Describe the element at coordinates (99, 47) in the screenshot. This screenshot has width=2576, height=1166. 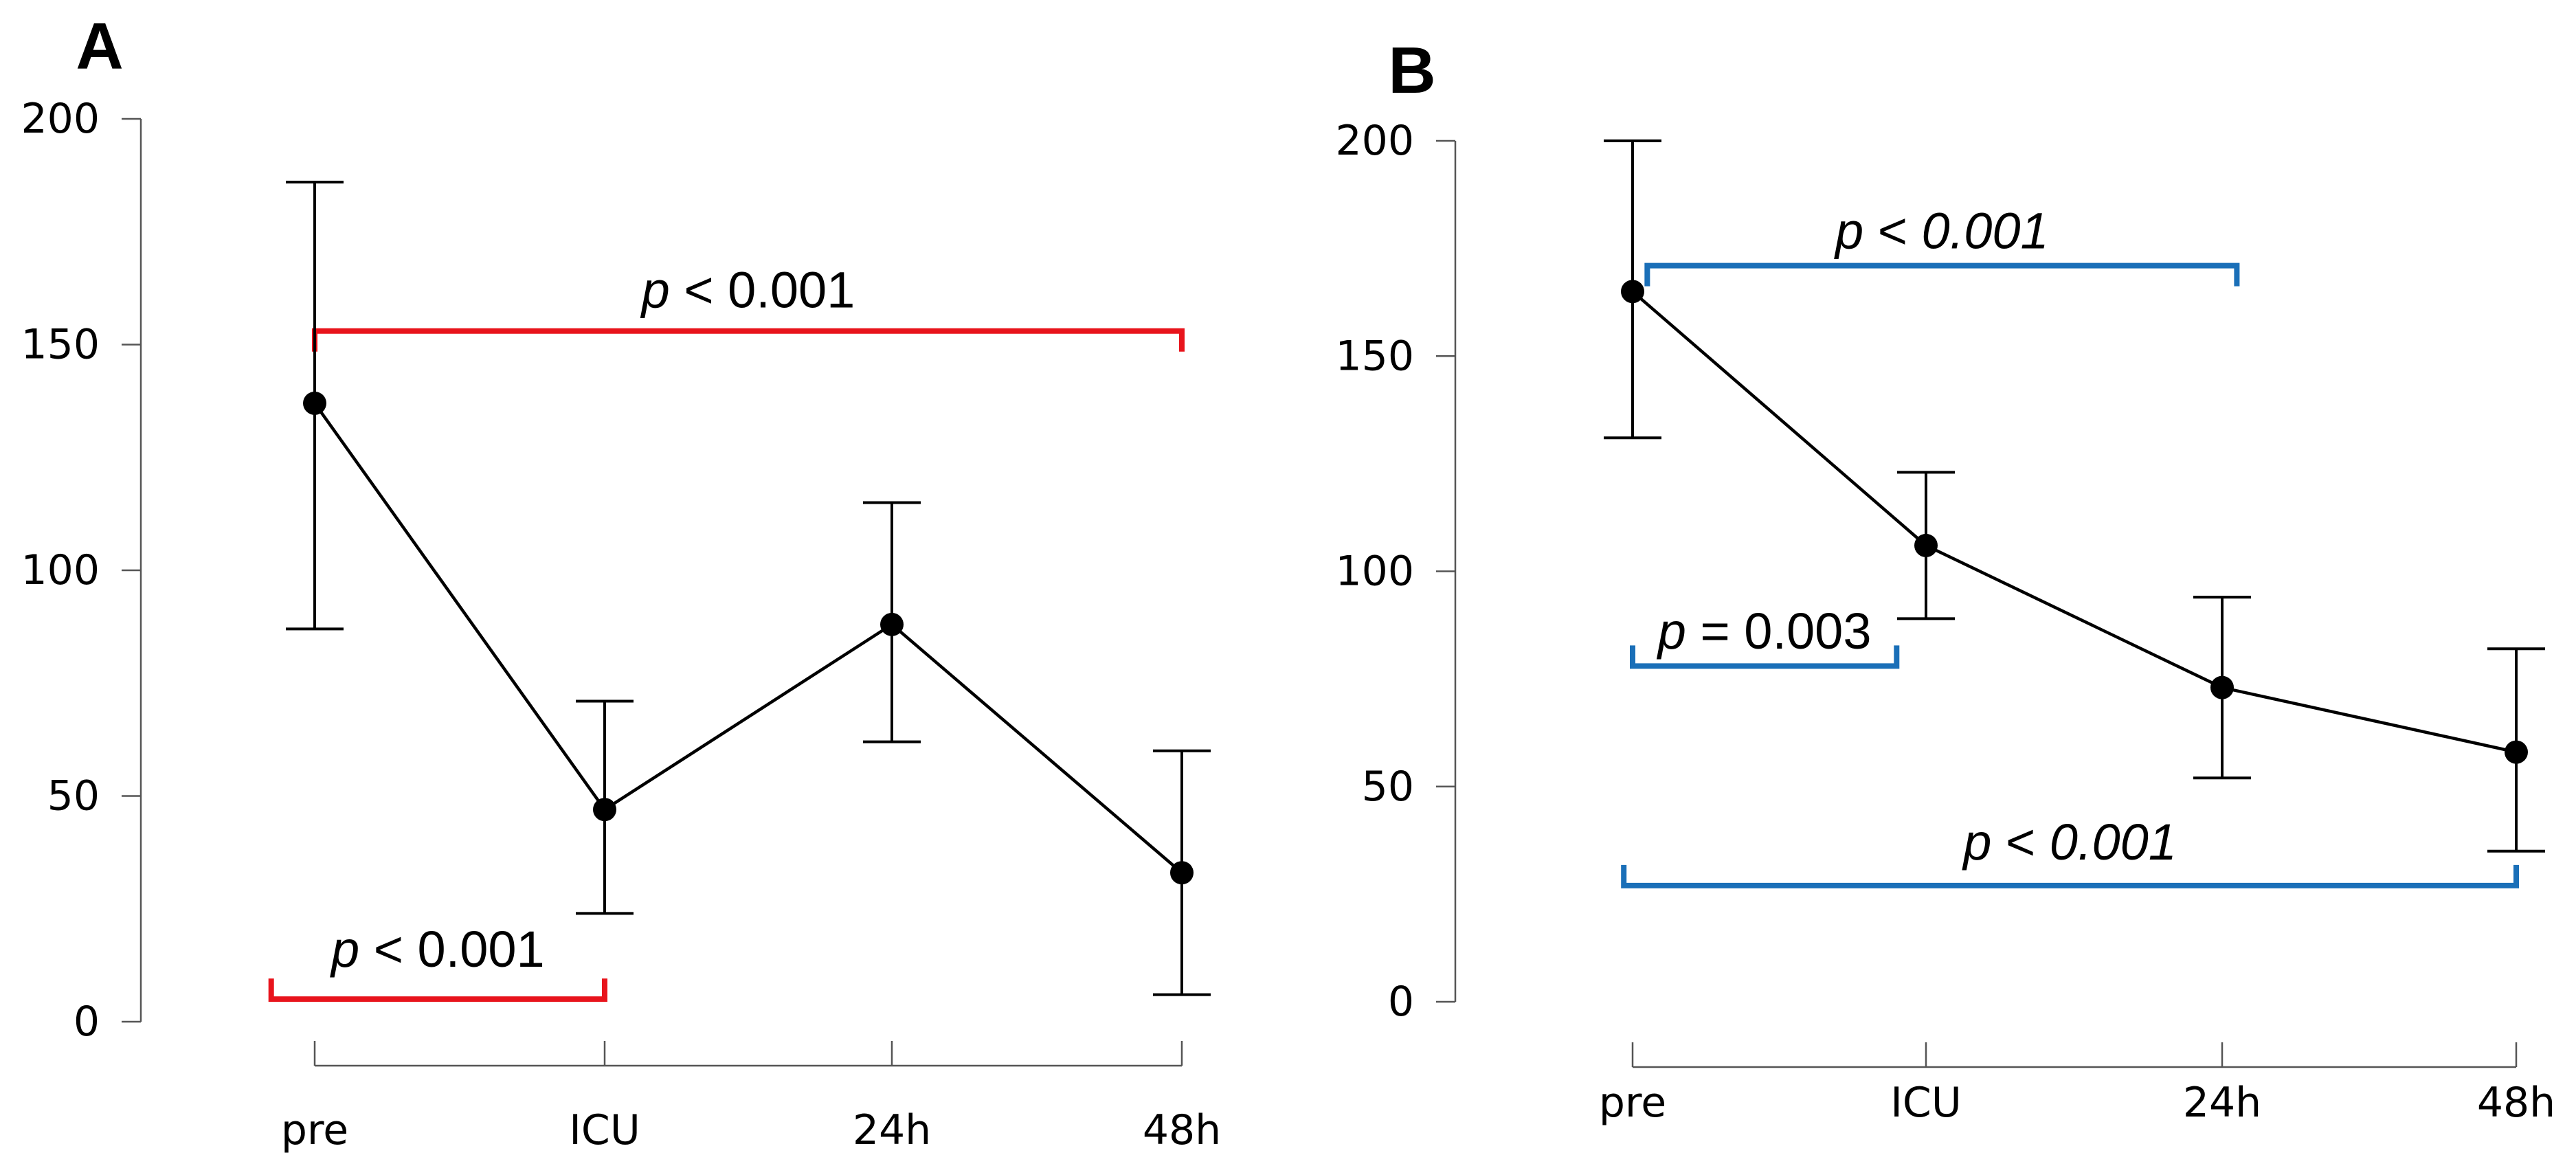
I see `panel-label: A` at that location.